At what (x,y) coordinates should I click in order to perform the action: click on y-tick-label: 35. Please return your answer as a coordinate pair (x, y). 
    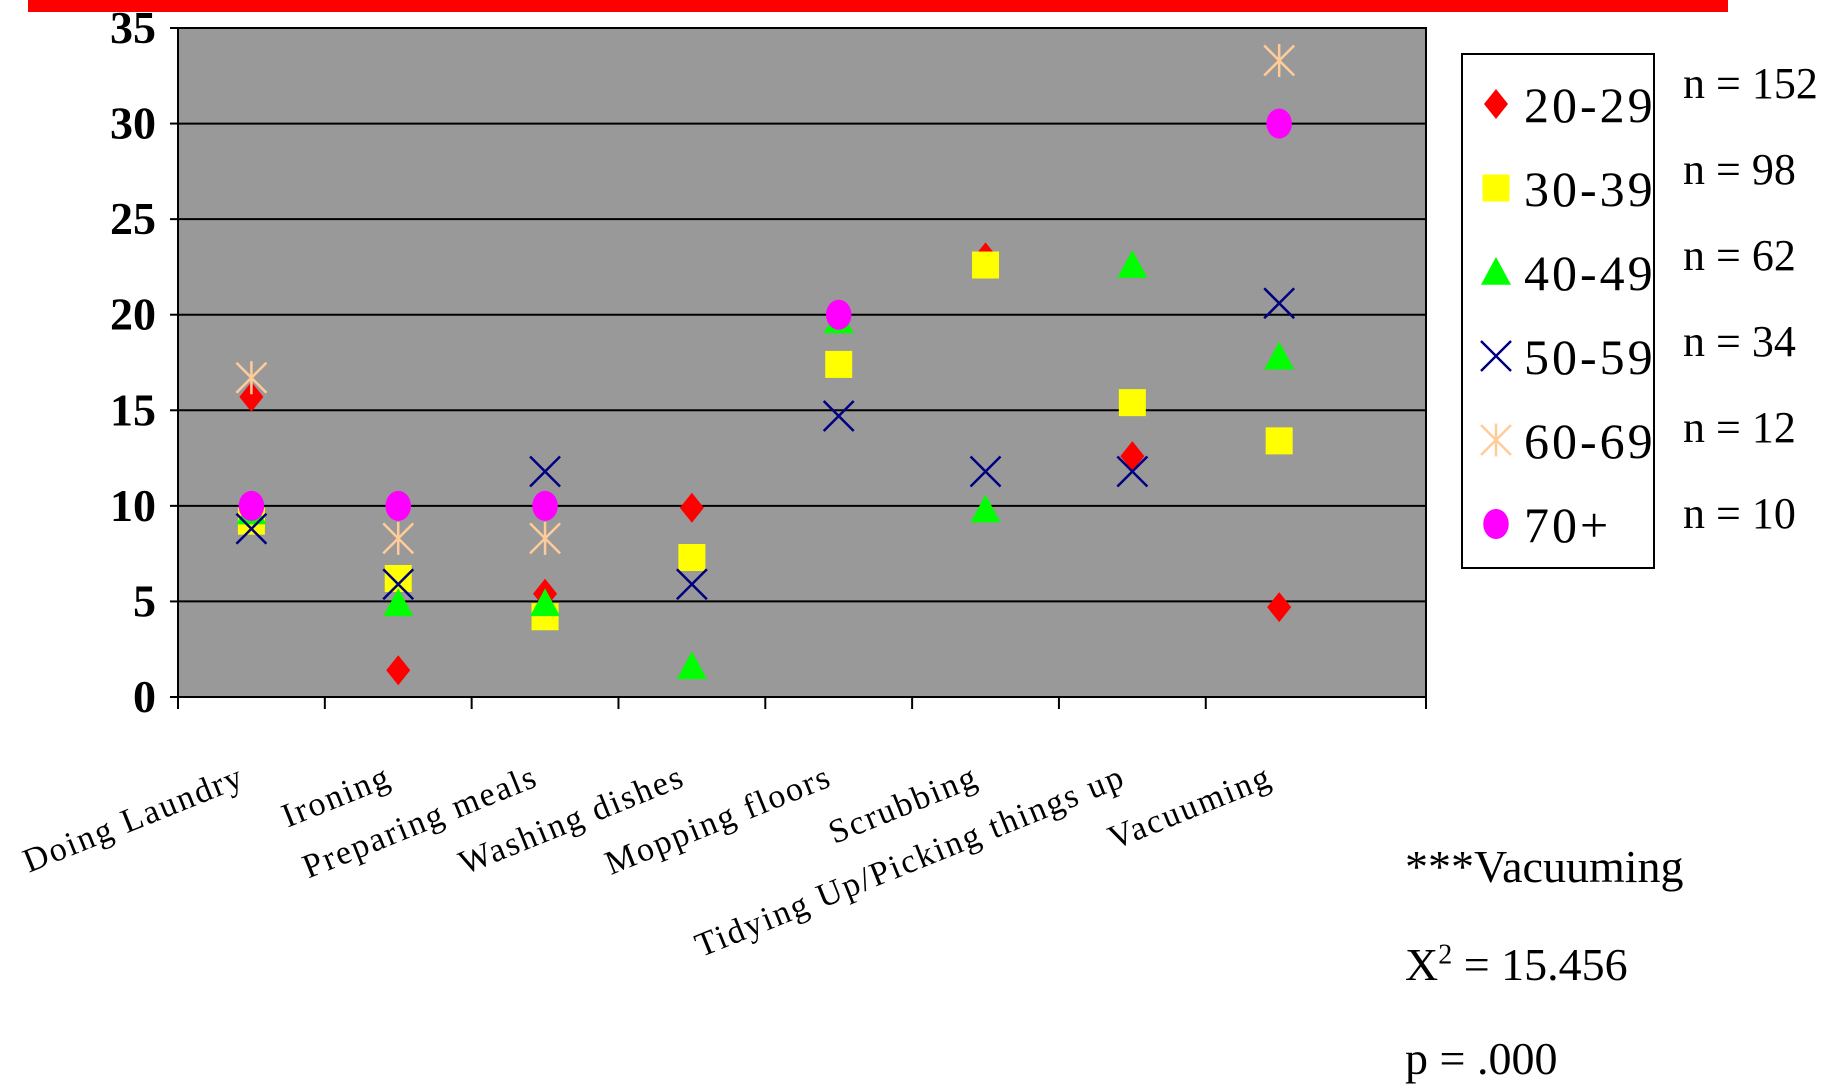
    Looking at the image, I should click on (133, 27).